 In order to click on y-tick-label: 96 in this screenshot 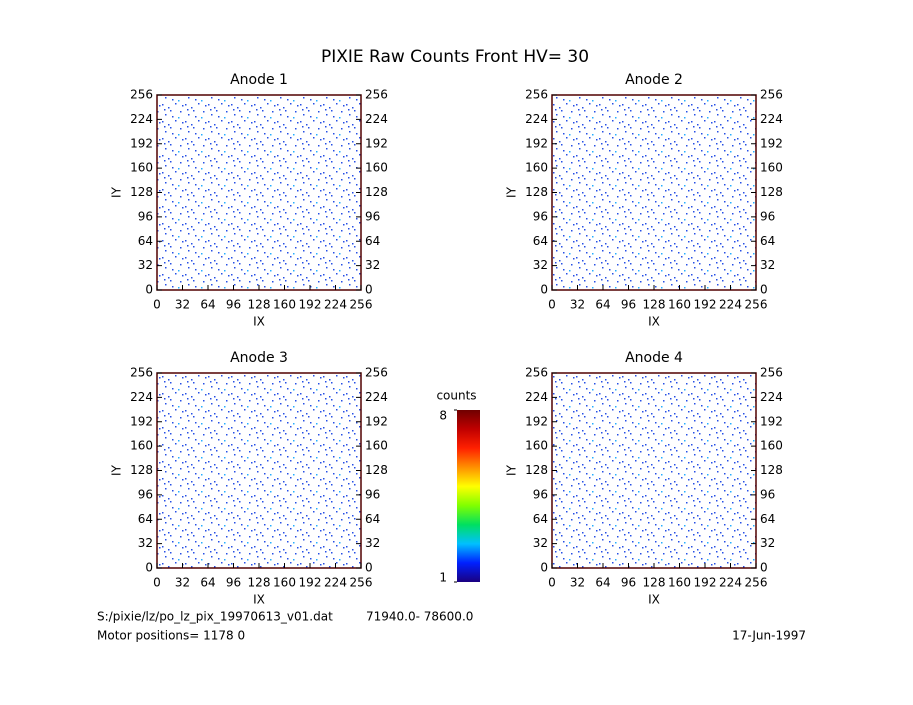, I will do `click(145, 216)`.